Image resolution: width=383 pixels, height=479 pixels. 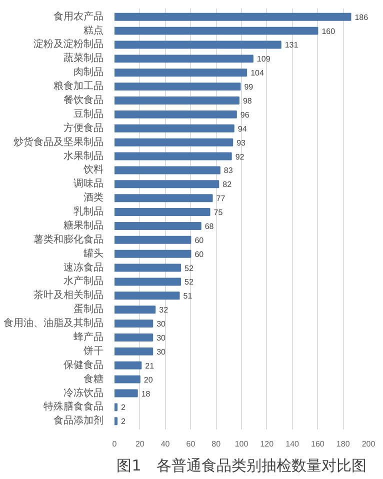 I want to click on y-tick-label: 饮料, so click(x=93, y=170).